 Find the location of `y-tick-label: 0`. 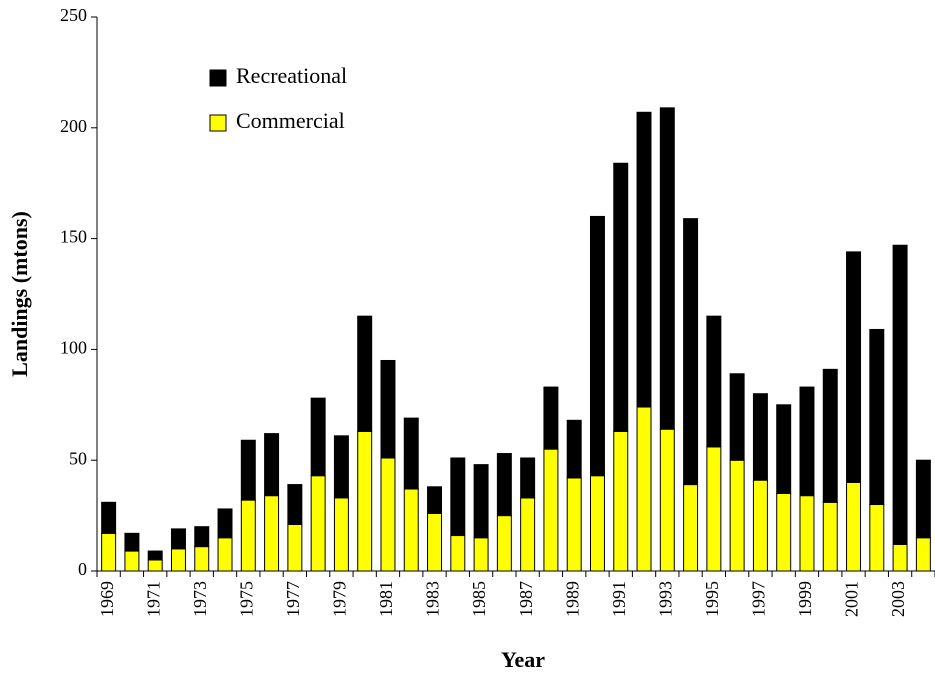

y-tick-label: 0 is located at coordinates (82, 569).